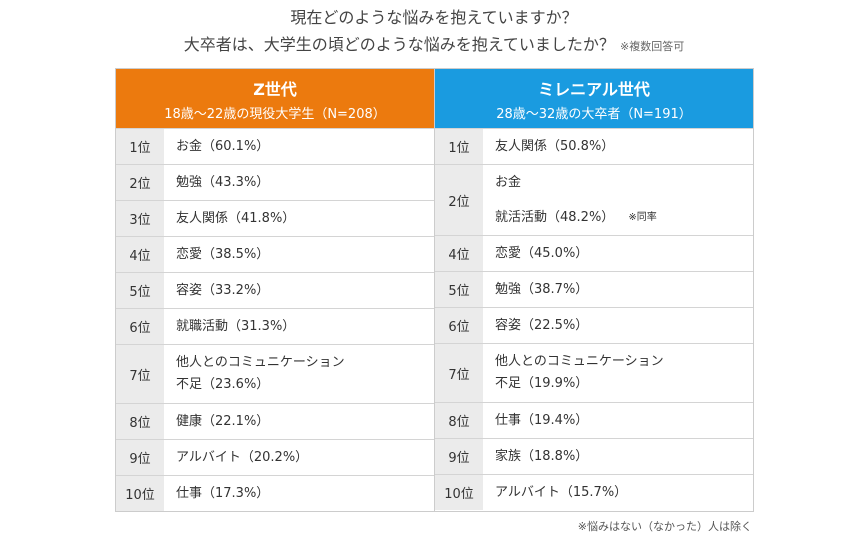 The height and width of the screenshot is (536, 868). What do you see at coordinates (555, 217) in the screenshot?
I see `item-text: 就活活動（48.2%）` at bounding box center [555, 217].